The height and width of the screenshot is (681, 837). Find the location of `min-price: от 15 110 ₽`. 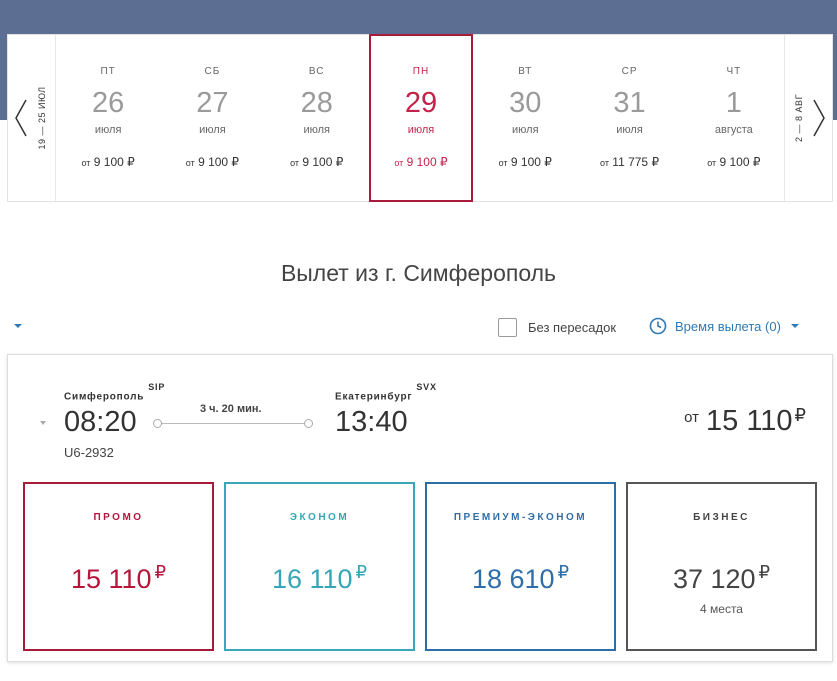

min-price: от 15 110 ₽ is located at coordinates (745, 421).